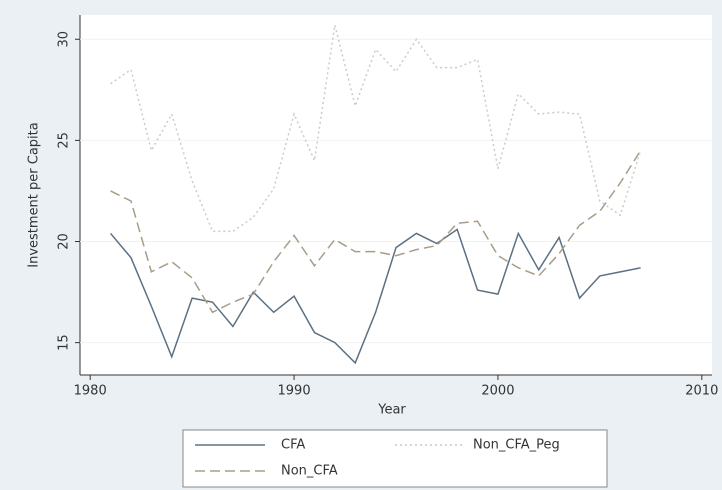 The image size is (722, 490). Describe the element at coordinates (64, 241) in the screenshot. I see `y-tick-label: 20` at that location.